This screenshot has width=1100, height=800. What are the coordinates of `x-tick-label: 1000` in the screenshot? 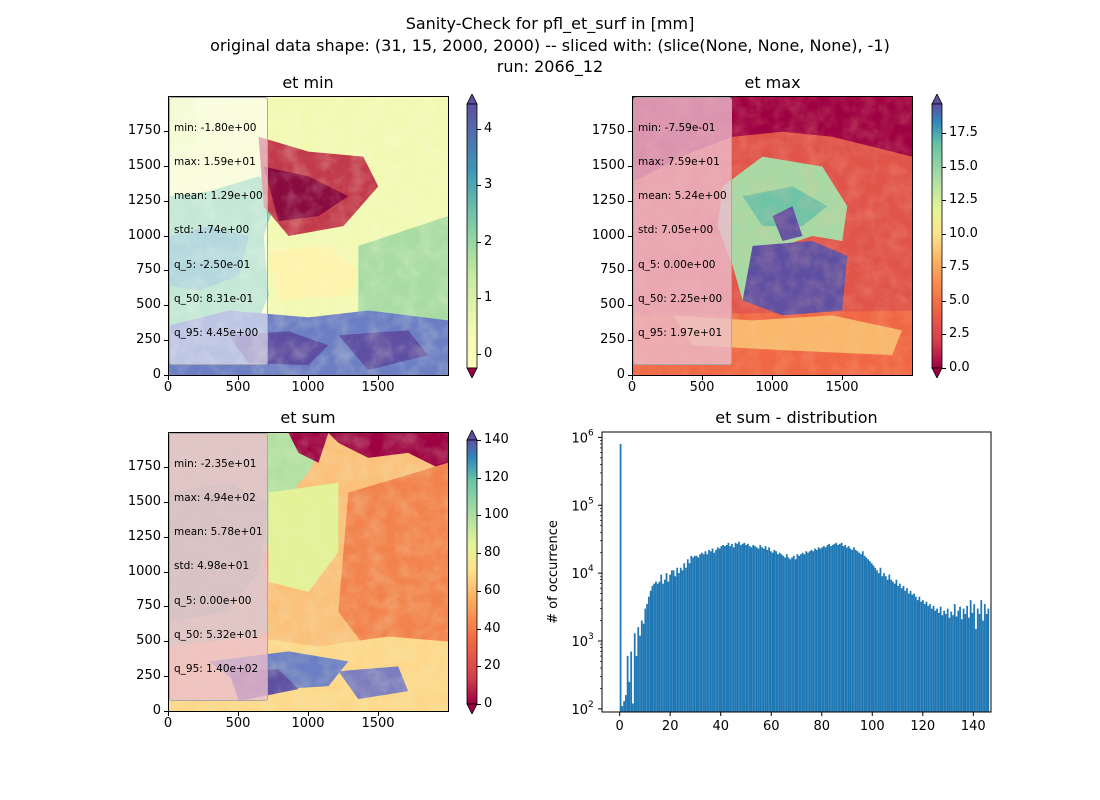 It's located at (308, 723).